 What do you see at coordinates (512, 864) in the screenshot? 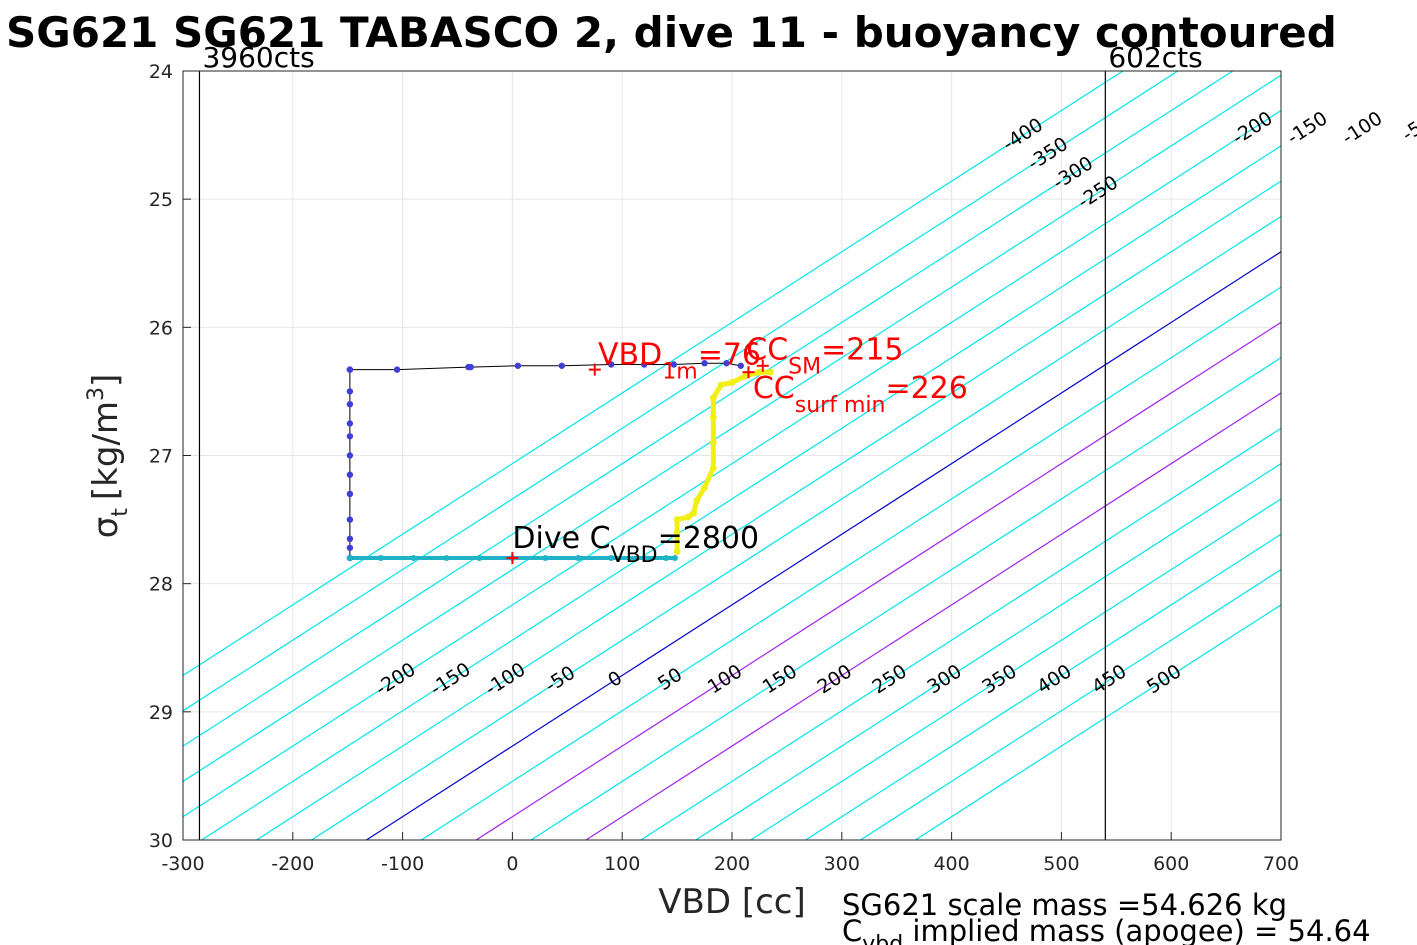
I see `x-tick-label: 0` at bounding box center [512, 864].